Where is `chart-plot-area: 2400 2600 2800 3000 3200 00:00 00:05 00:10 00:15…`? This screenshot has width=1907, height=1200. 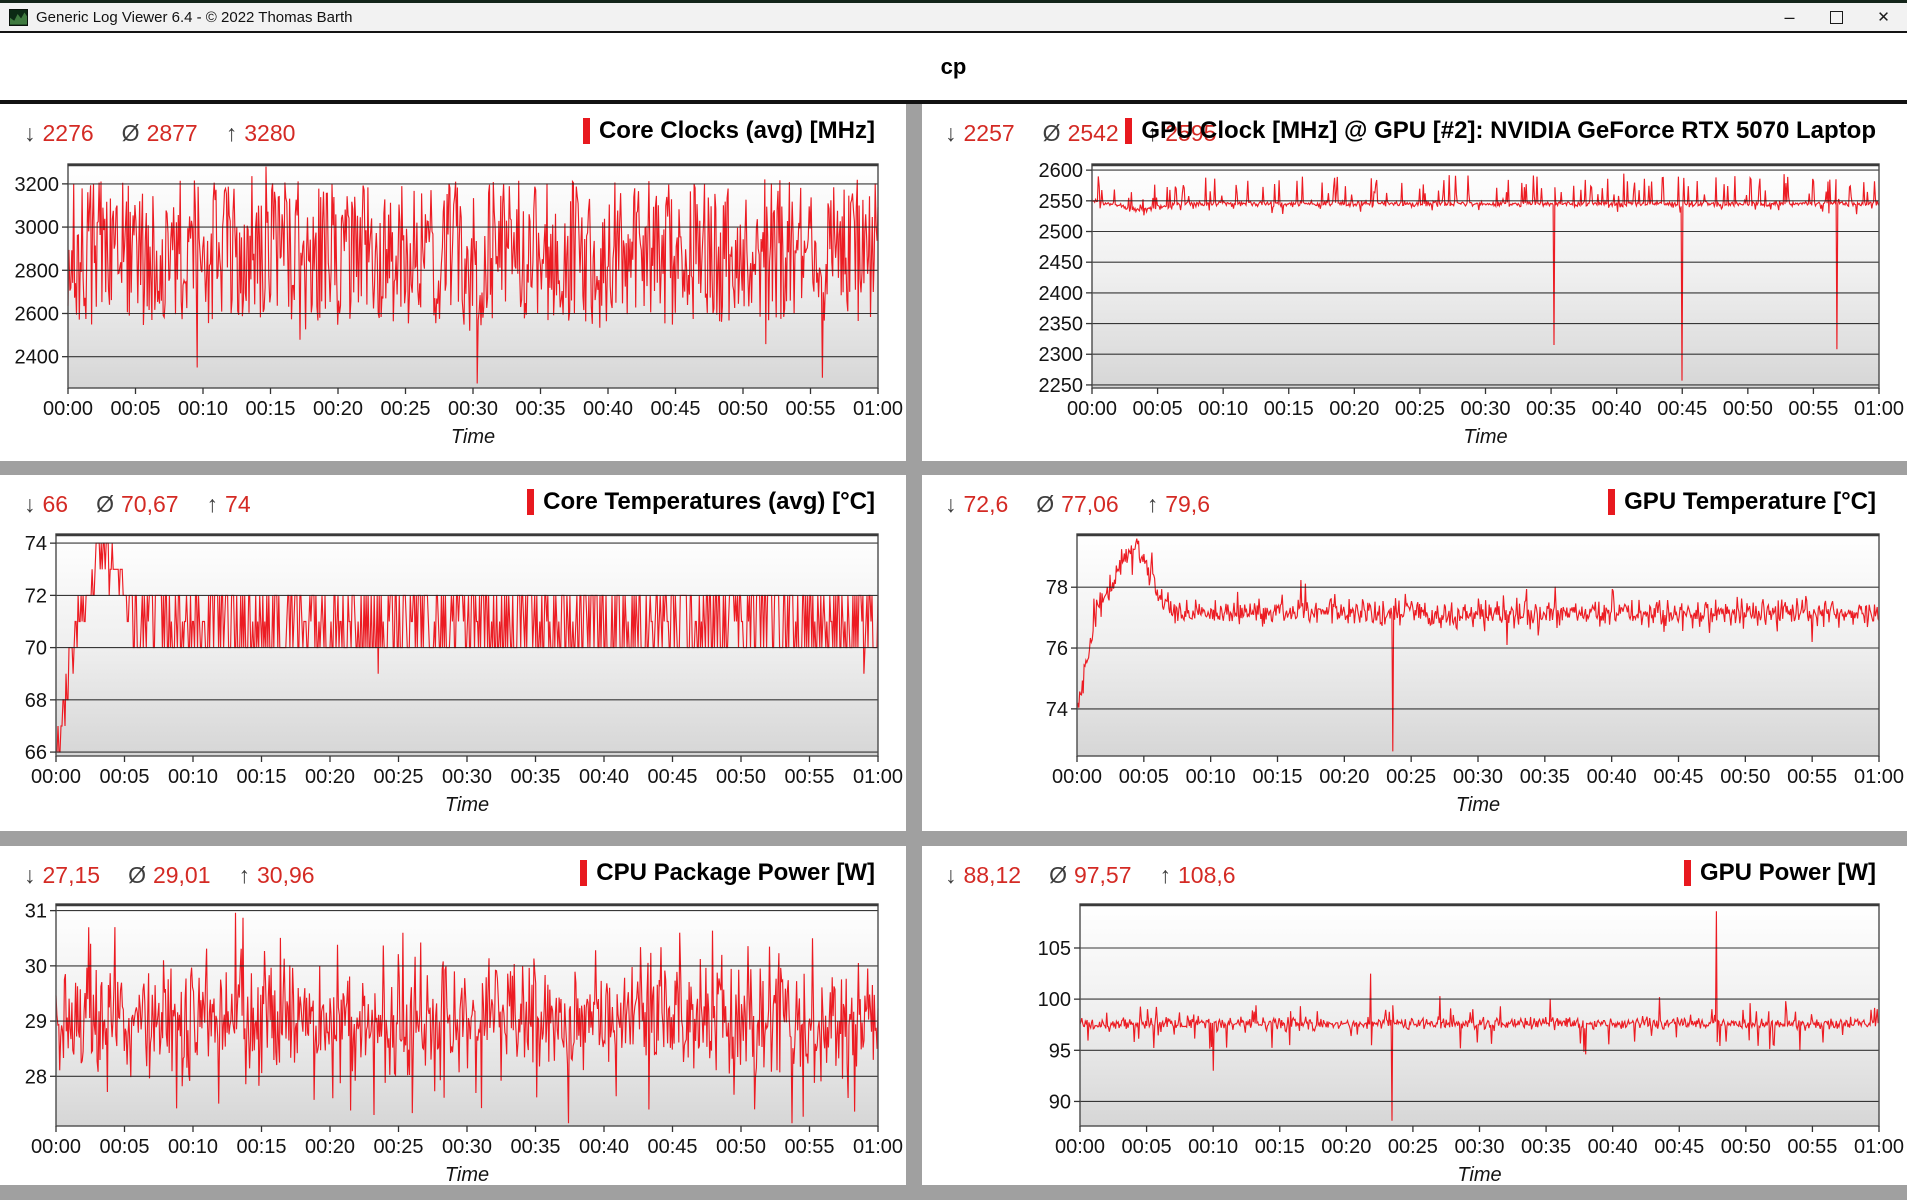
chart-plot-area: 2400 2600 2800 3000 3200 00:00 00:05 00:10 00:15… is located at coordinates (453, 282).